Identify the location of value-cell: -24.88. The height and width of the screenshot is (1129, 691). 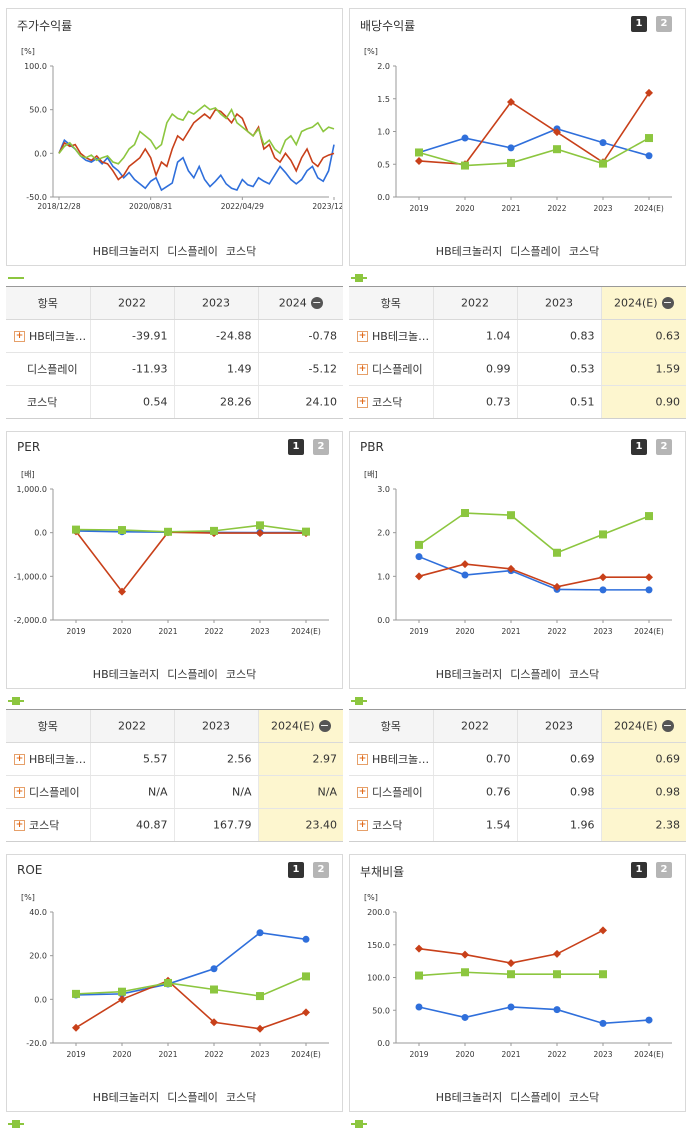
(215, 336).